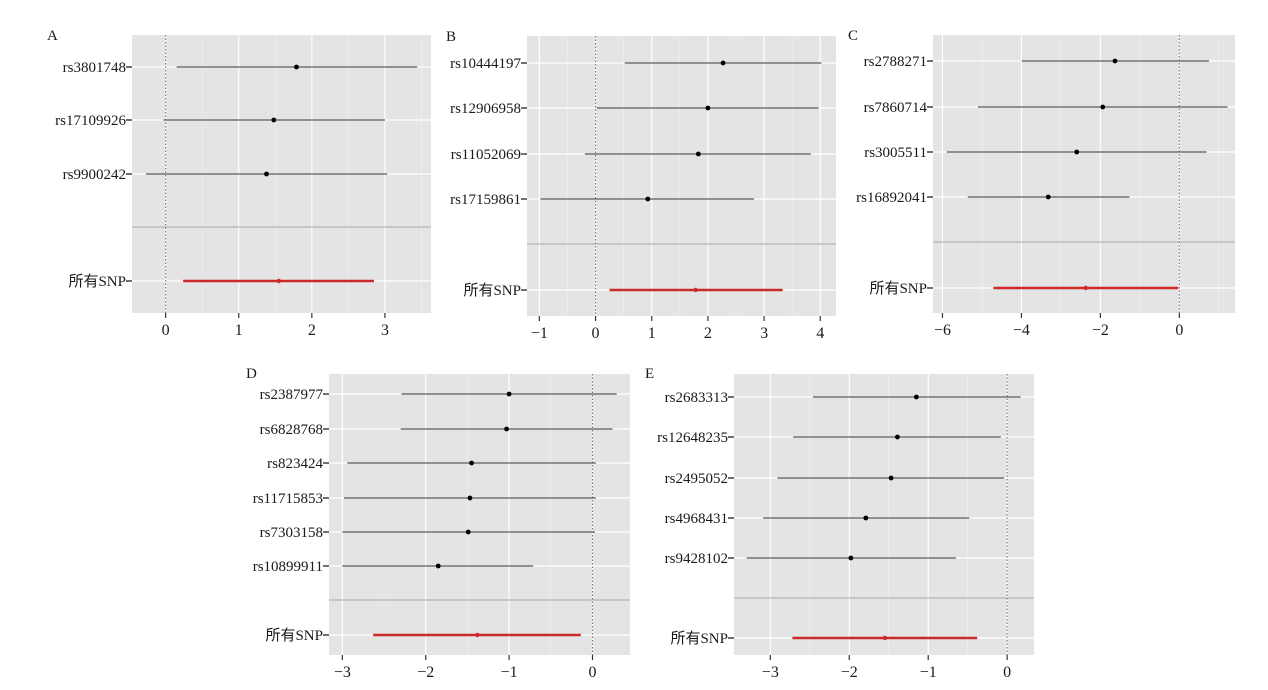  Describe the element at coordinates (649, 374) in the screenshot. I see `panel-letter: E` at that location.